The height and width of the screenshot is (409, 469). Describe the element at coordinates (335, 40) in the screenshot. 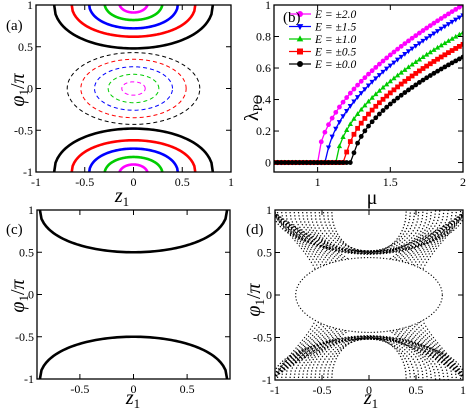

I see `legend-entry: E = ±1.0` at that location.